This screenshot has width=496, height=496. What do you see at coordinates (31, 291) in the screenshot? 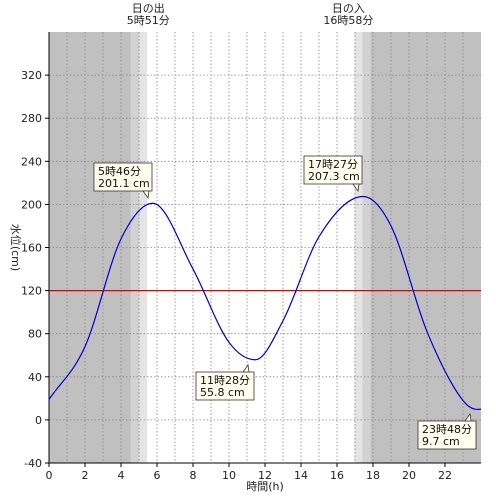
I see `y-tick-label: 120` at bounding box center [31, 291].